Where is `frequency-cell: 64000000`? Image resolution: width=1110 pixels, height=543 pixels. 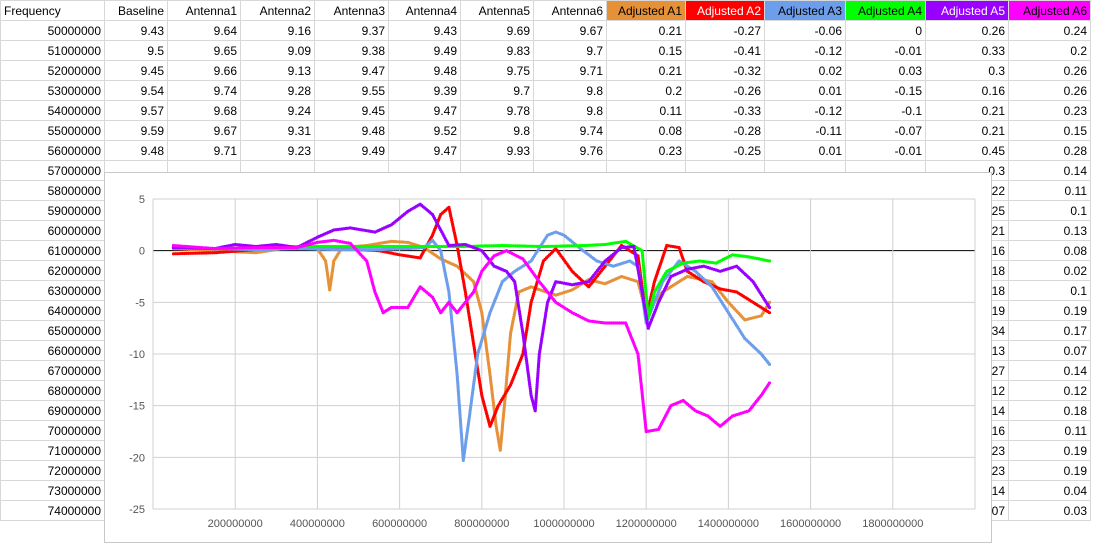
frequency-cell: 64000000 is located at coordinates (52, 310).